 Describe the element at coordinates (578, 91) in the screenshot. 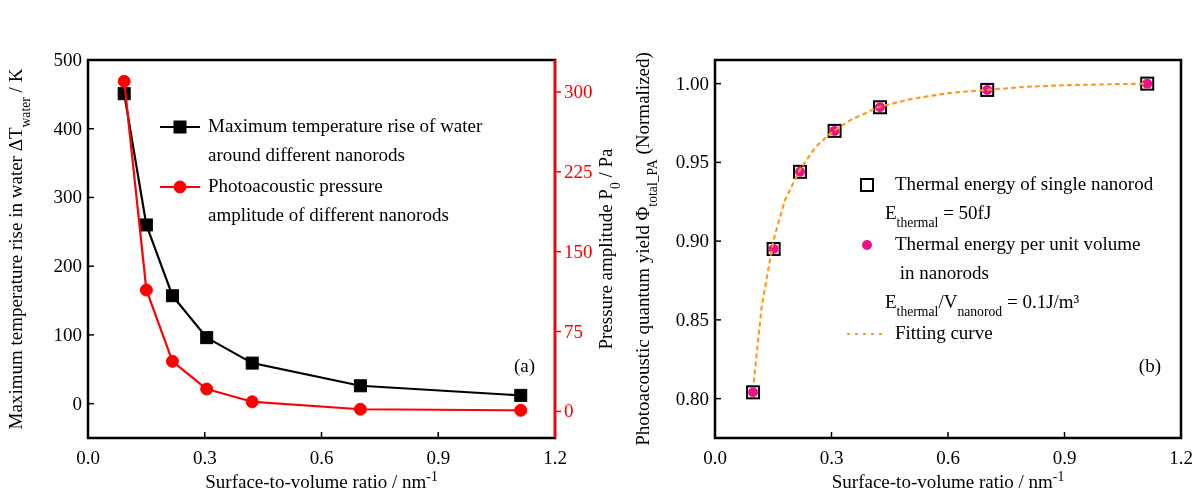

I see `y2-tick-label: 300` at that location.